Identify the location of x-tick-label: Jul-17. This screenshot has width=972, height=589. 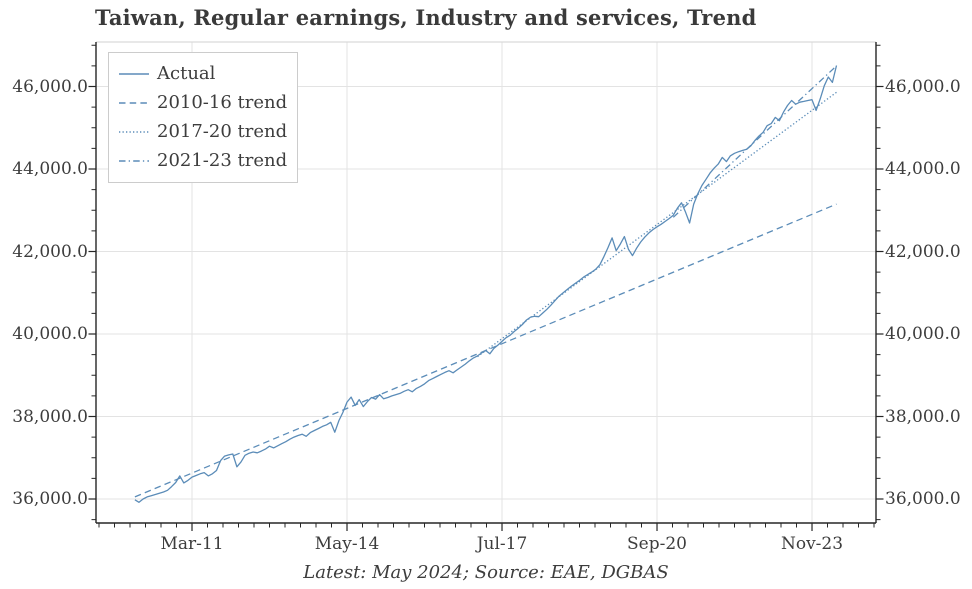
(502, 544).